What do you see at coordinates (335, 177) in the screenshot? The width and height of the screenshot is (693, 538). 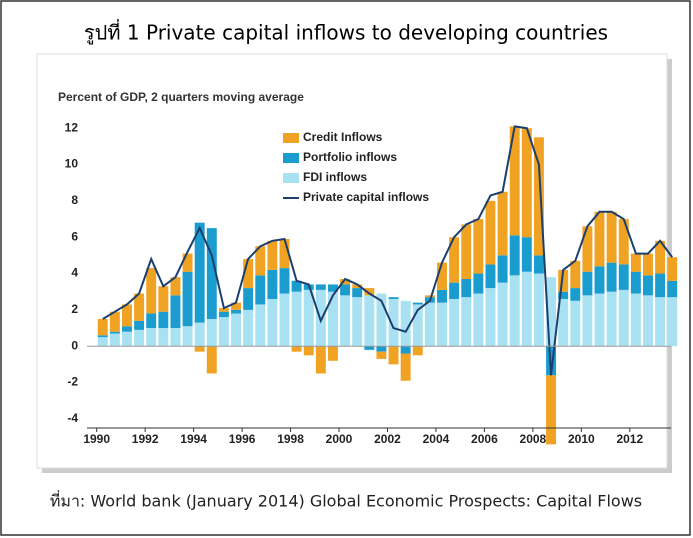 I see `legend-label: FDI inflows` at bounding box center [335, 177].